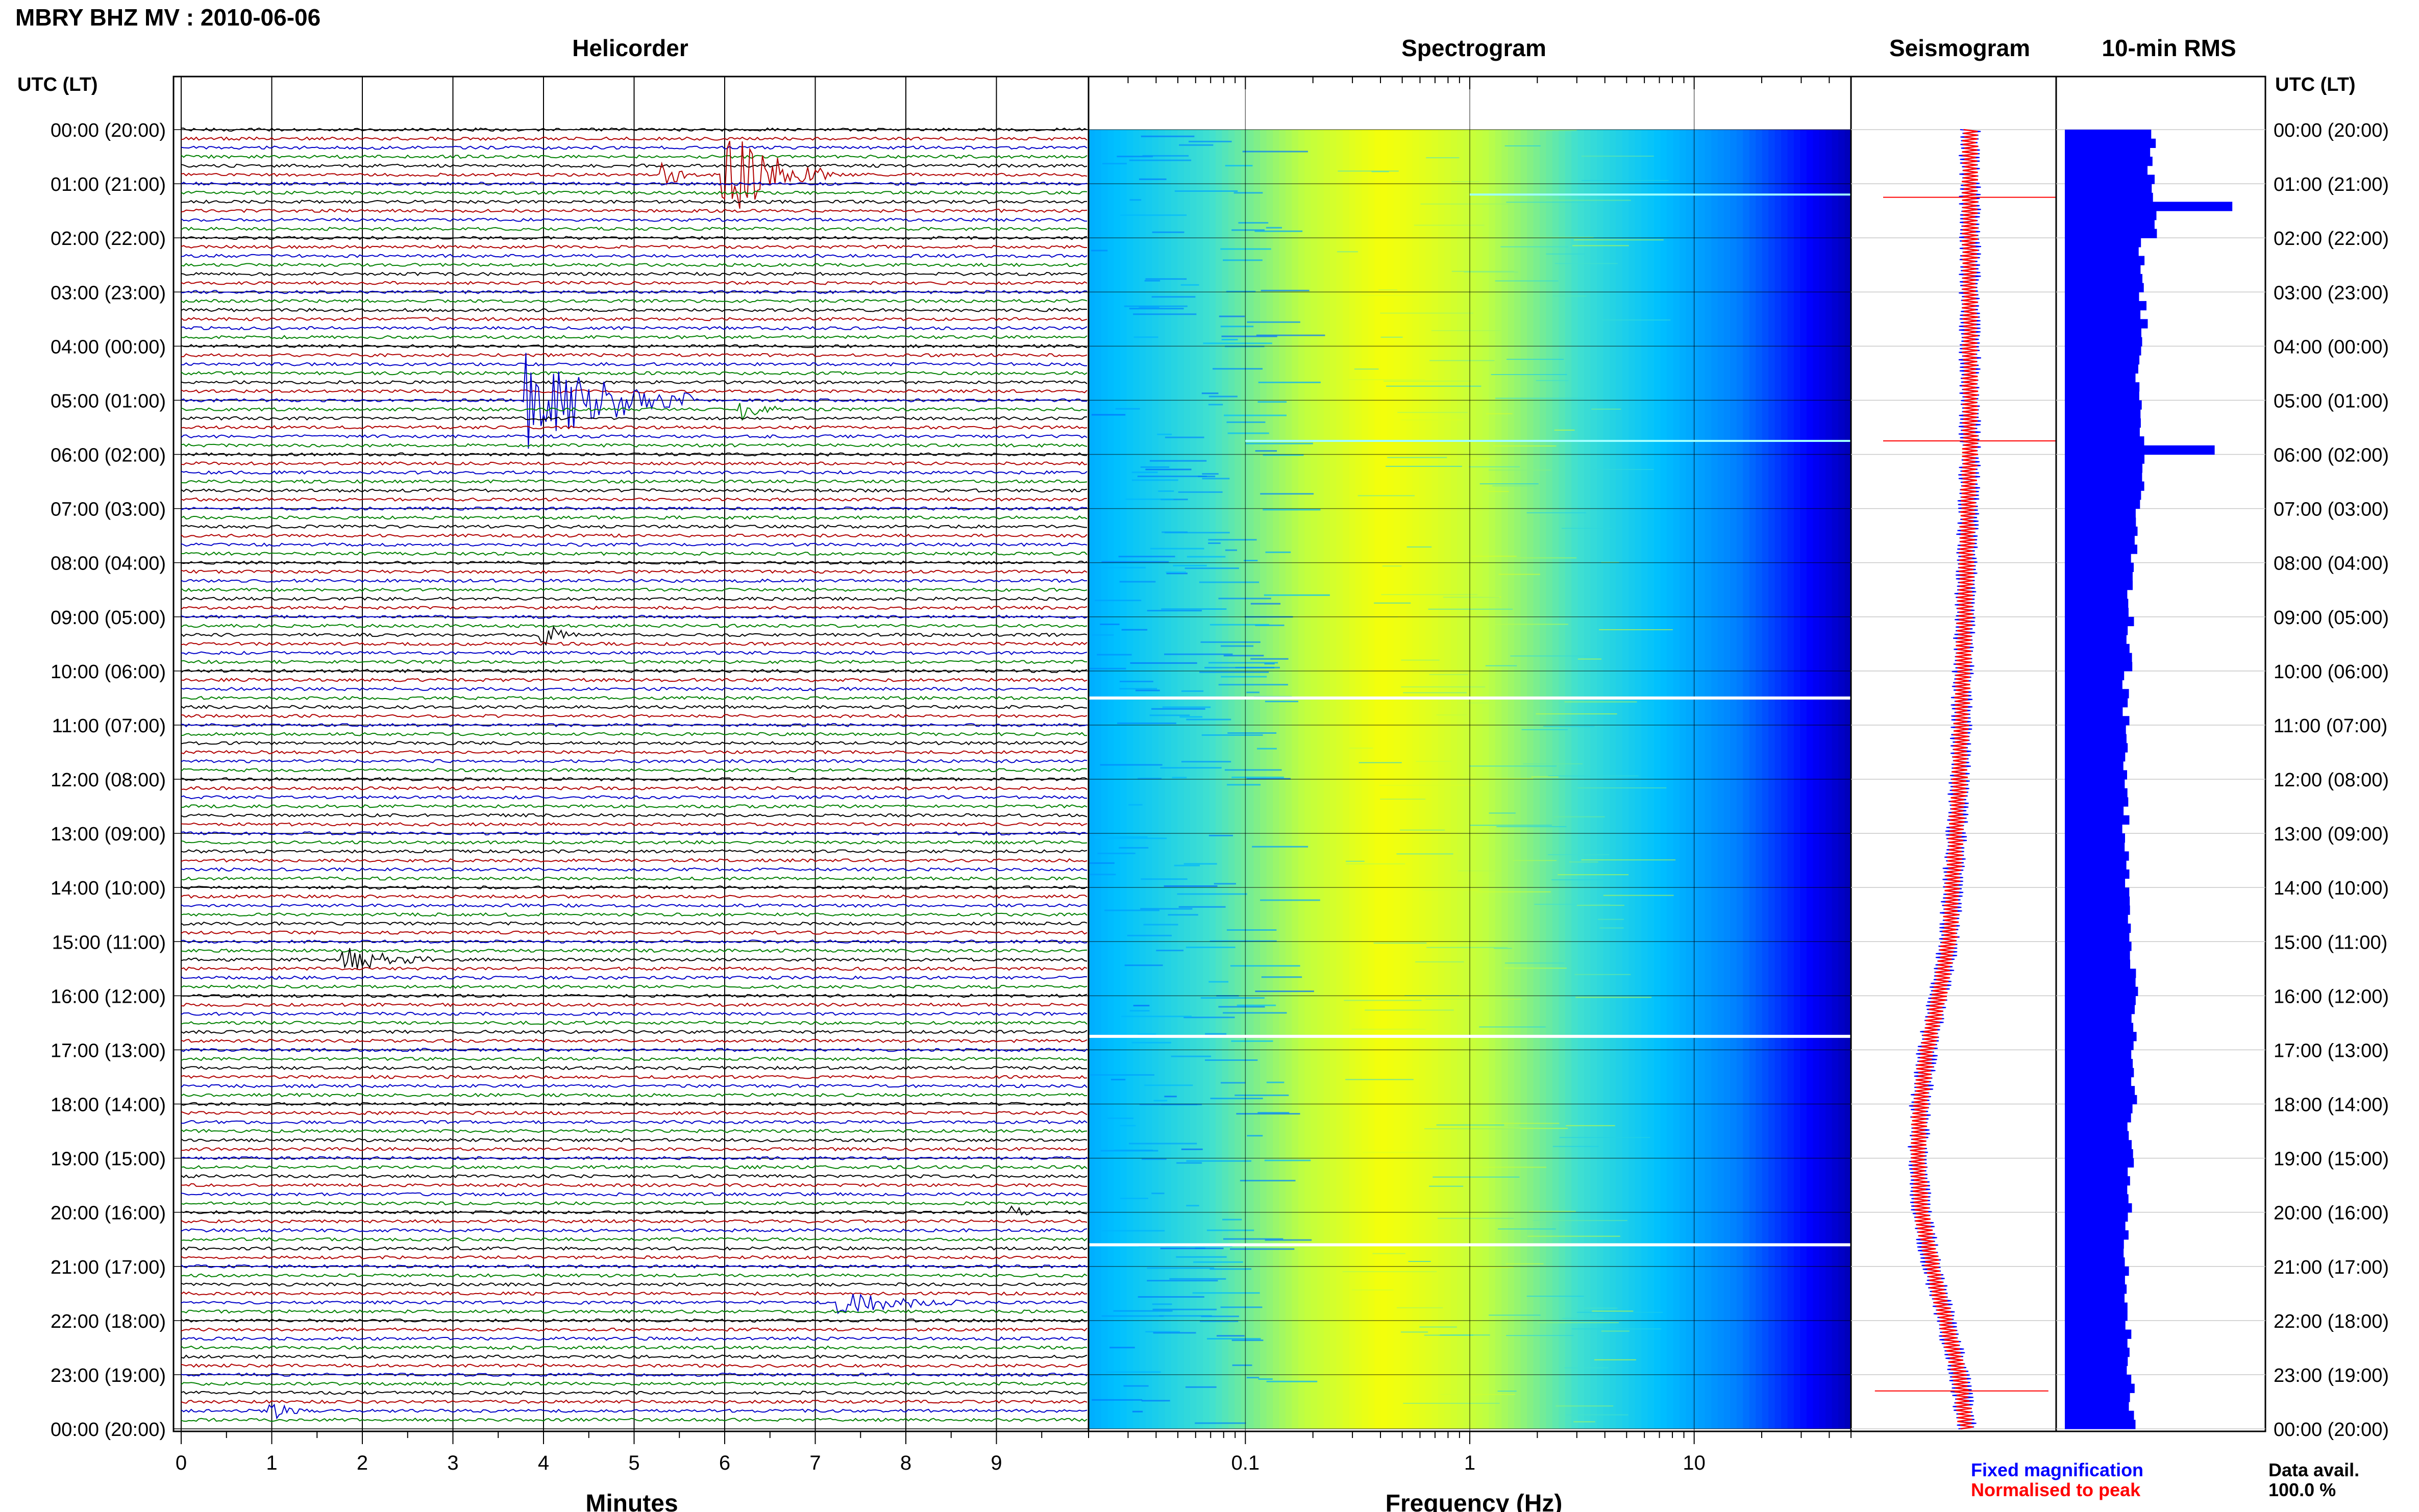 The width and height of the screenshot is (2419, 1512). Describe the element at coordinates (630, 48) in the screenshot. I see `helicorder-title: Helicorder` at that location.